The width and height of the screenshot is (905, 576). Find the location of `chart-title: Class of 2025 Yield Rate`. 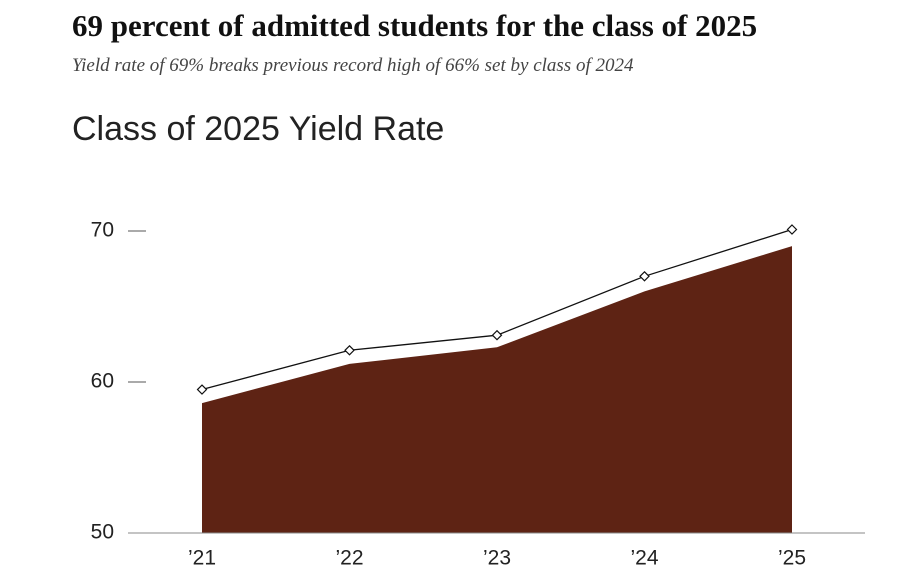

chart-title: Class of 2025 Yield Rate is located at coordinates (258, 129).